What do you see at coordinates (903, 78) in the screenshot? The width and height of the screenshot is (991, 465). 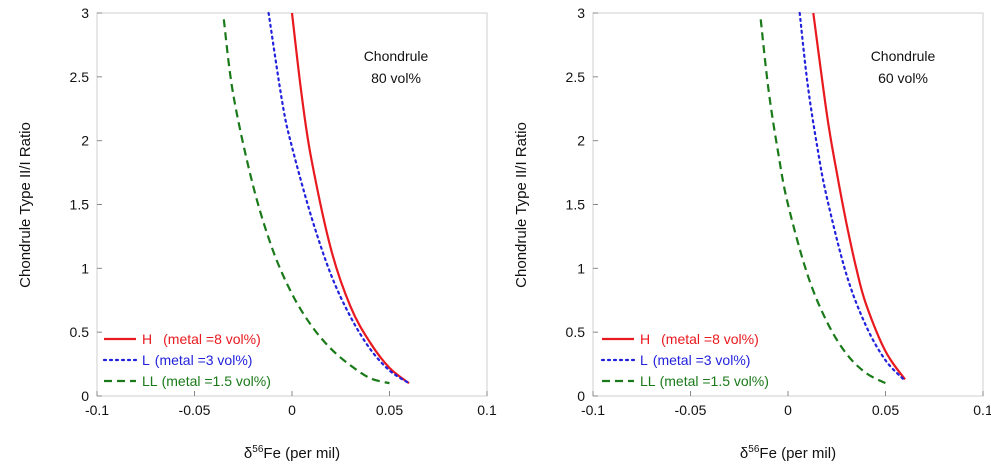 I see `annotation-line-2: 60 vol%` at bounding box center [903, 78].